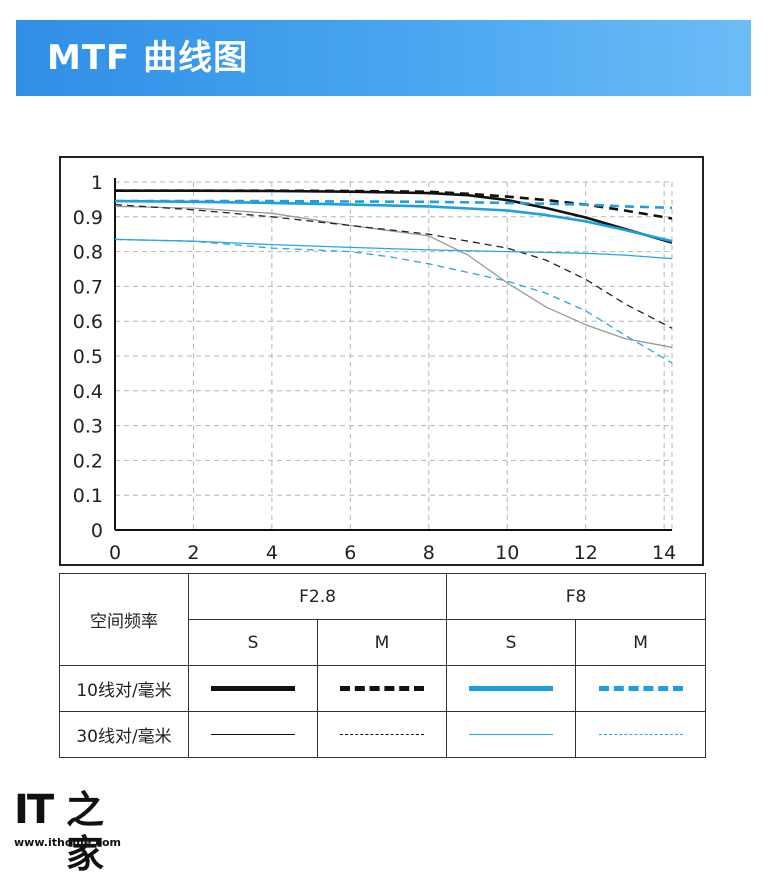  I want to click on y-tick-label: 0, so click(97, 531).